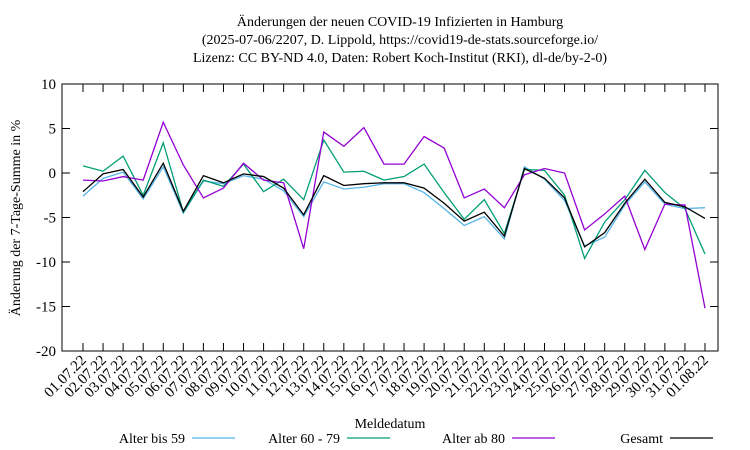 The width and height of the screenshot is (750, 450). I want to click on y-tick-label: 5, so click(53, 130).